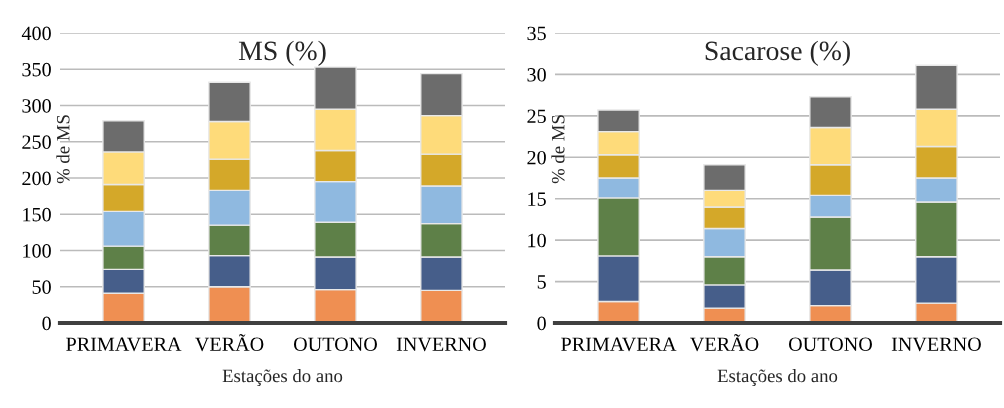 Image resolution: width=1004 pixels, height=408 pixels. I want to click on y-tick-label: 400, so click(36, 33).